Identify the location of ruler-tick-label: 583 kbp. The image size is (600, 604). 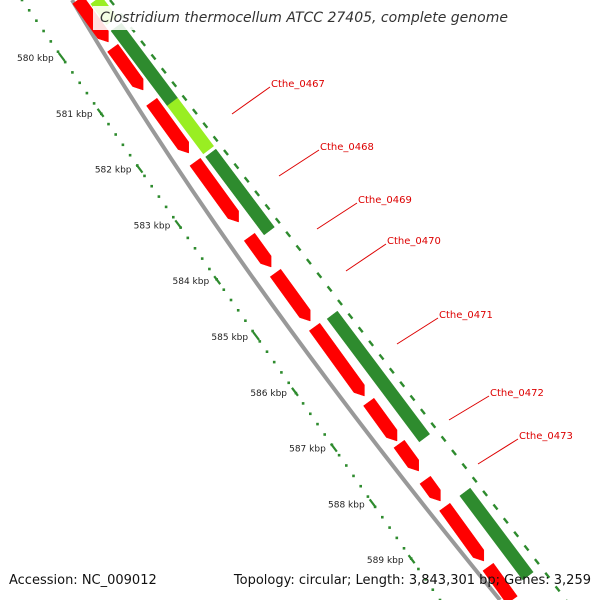
(152, 226).